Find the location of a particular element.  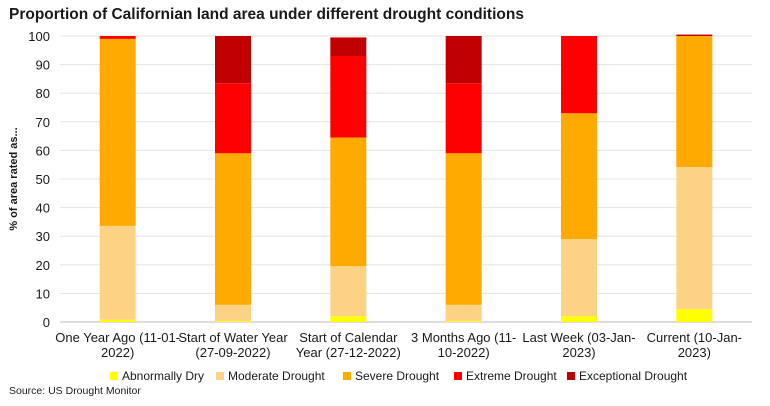

x-tick-label: Start of Calendar Year (27-12-2022) is located at coordinates (348, 345).